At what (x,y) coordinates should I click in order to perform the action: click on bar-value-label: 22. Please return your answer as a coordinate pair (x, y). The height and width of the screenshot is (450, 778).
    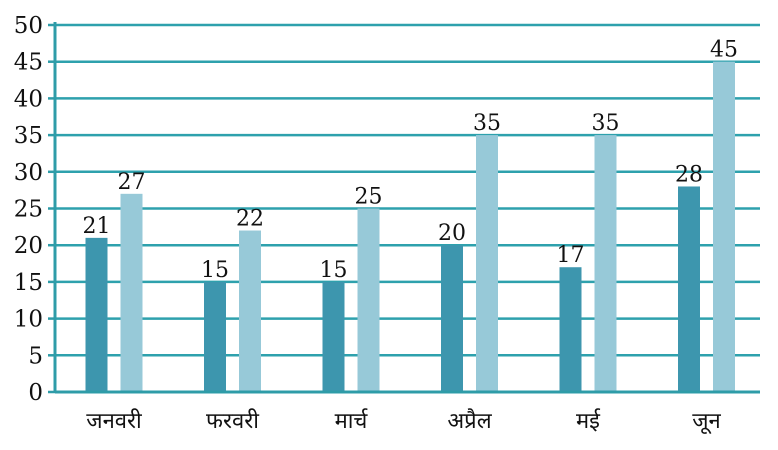
    Looking at the image, I should click on (250, 219).